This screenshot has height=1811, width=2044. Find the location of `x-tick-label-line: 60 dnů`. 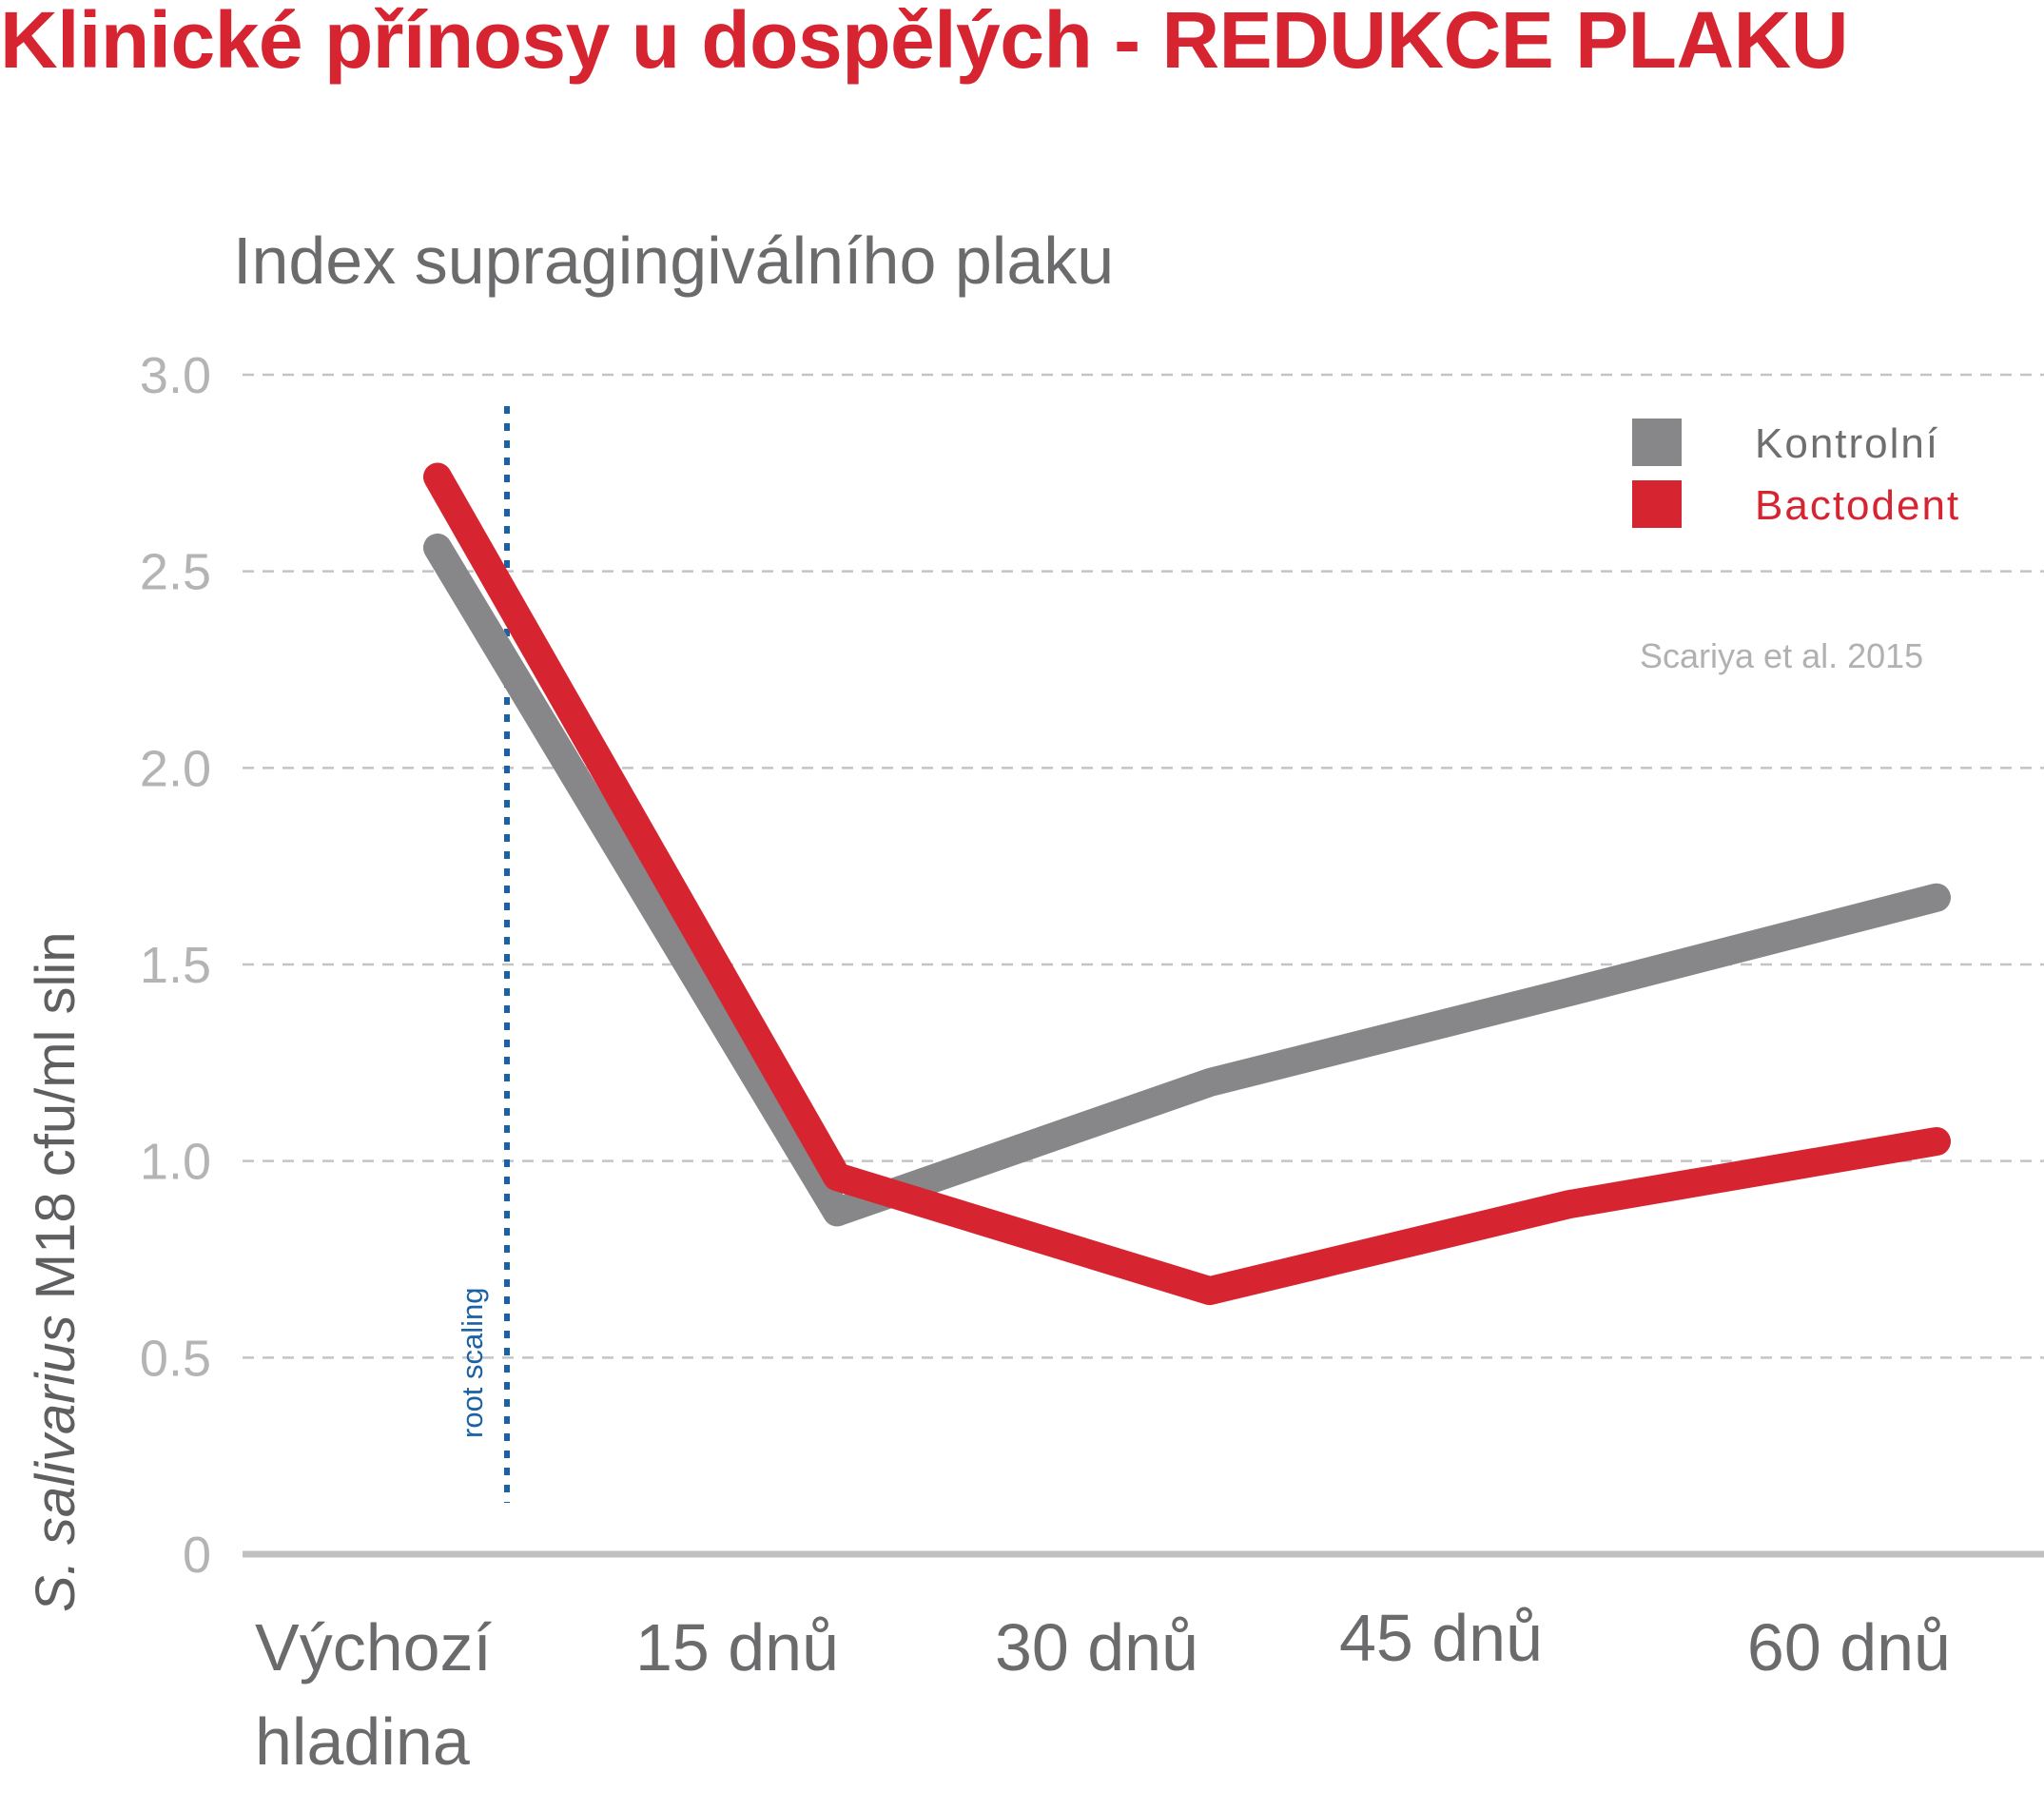

x-tick-label-line: 60 dnů is located at coordinates (1849, 1647).